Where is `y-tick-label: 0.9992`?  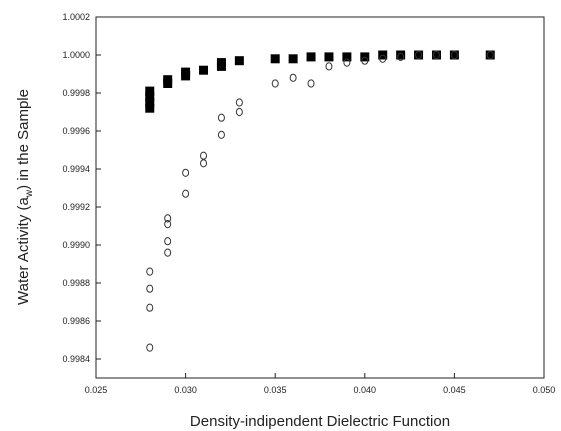
y-tick-label: 0.9992 is located at coordinates (76, 207).